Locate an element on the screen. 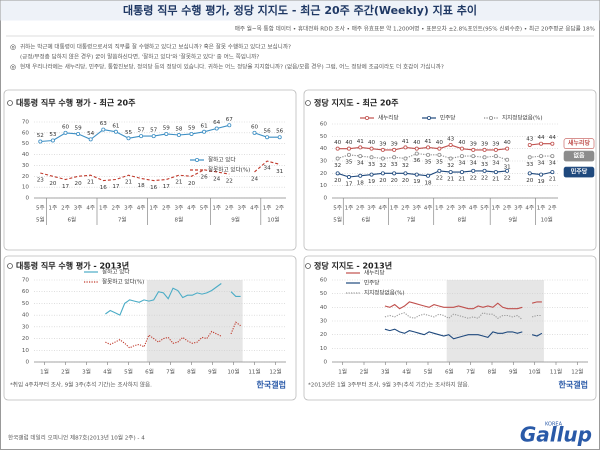 This screenshot has width=600, height=450. data-label: 44 is located at coordinates (541, 138).